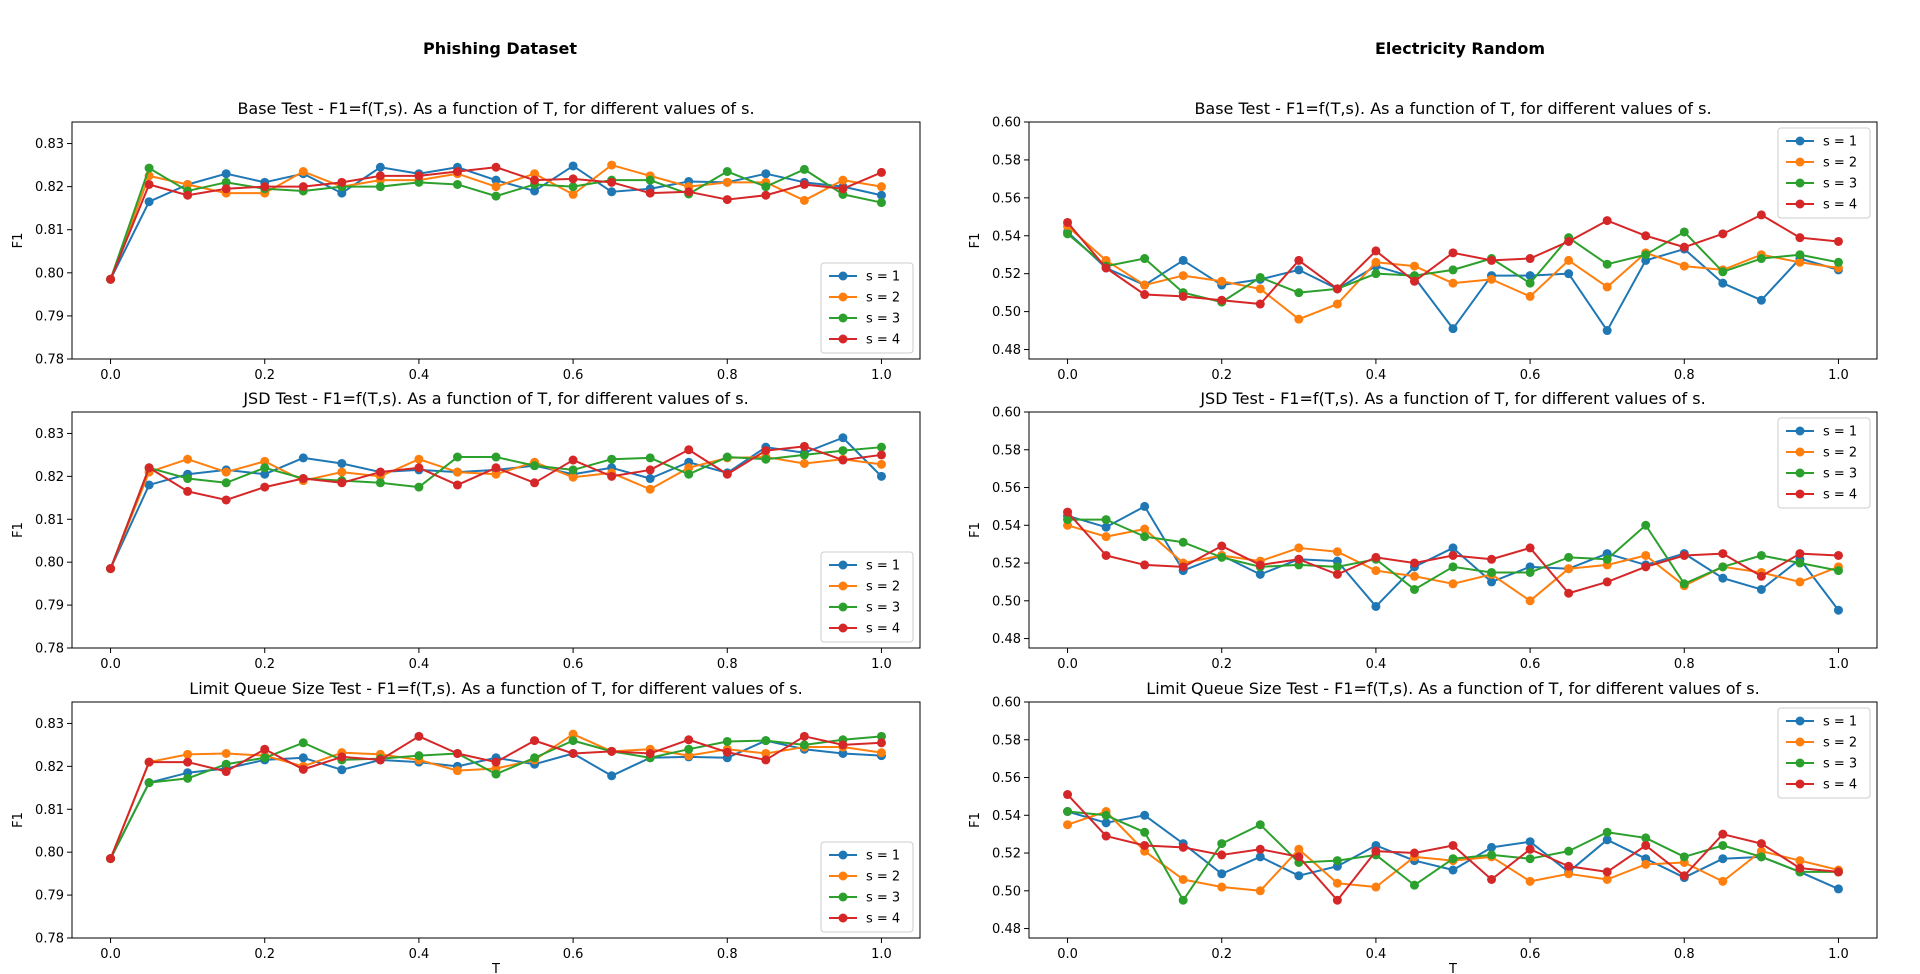 This screenshot has height=974, width=1920. Describe the element at coordinates (49, 230) in the screenshot. I see `y-tick-label: 0.81` at that location.